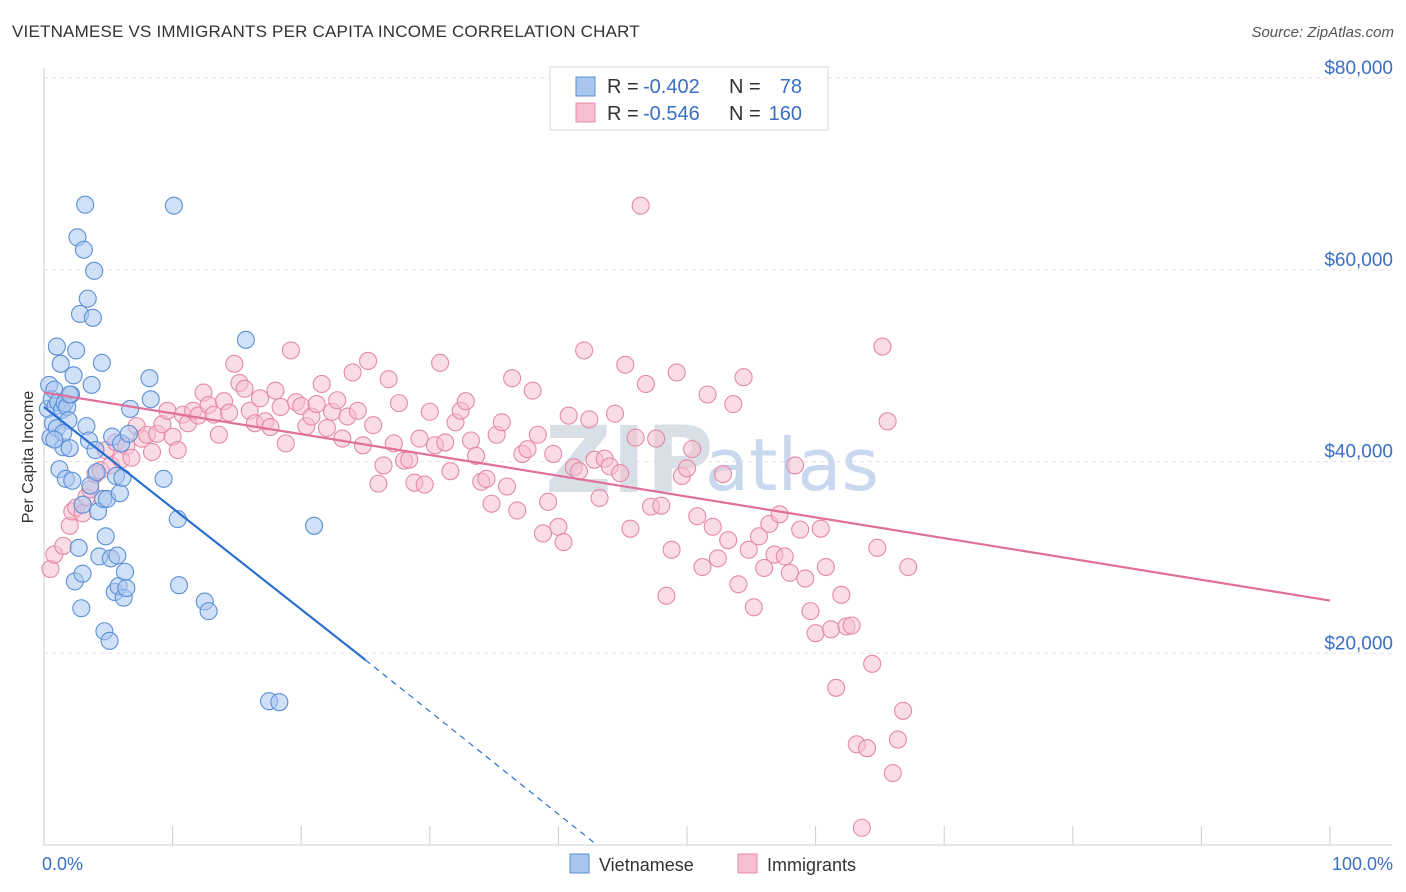 The height and width of the screenshot is (892, 1406). I want to click on x-tick-label-start: 0.0%, so click(62, 864).